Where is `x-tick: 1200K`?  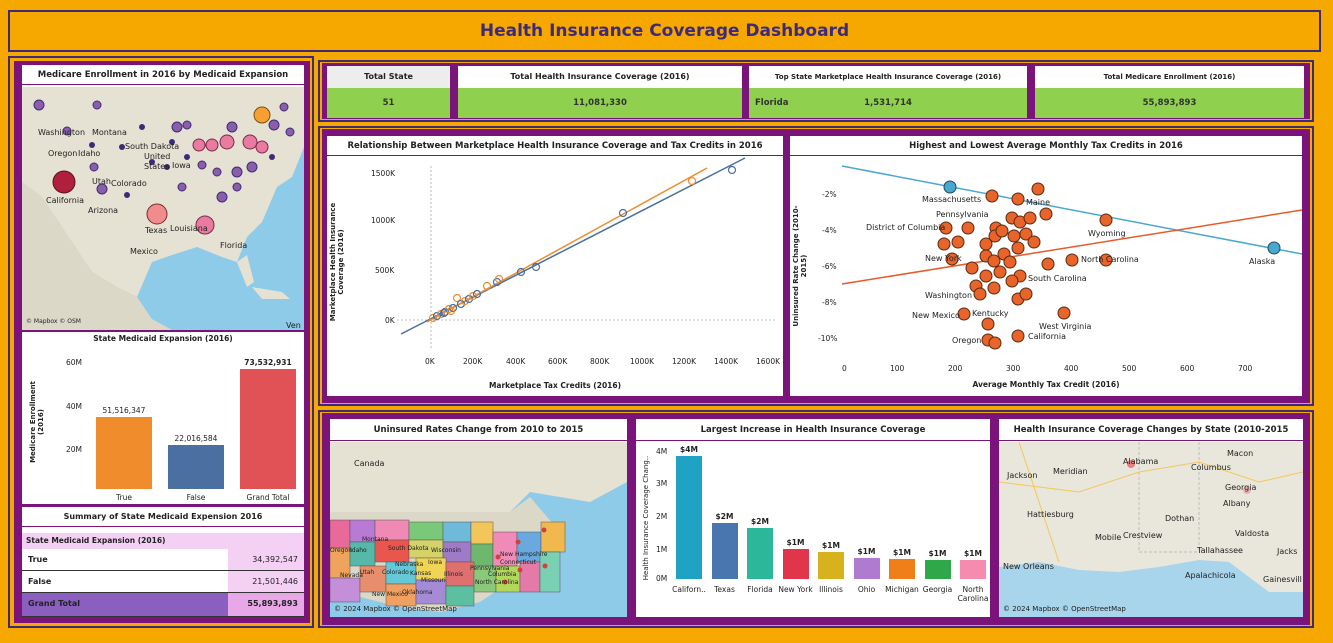
x-tick: 1200K is located at coordinates (684, 361).